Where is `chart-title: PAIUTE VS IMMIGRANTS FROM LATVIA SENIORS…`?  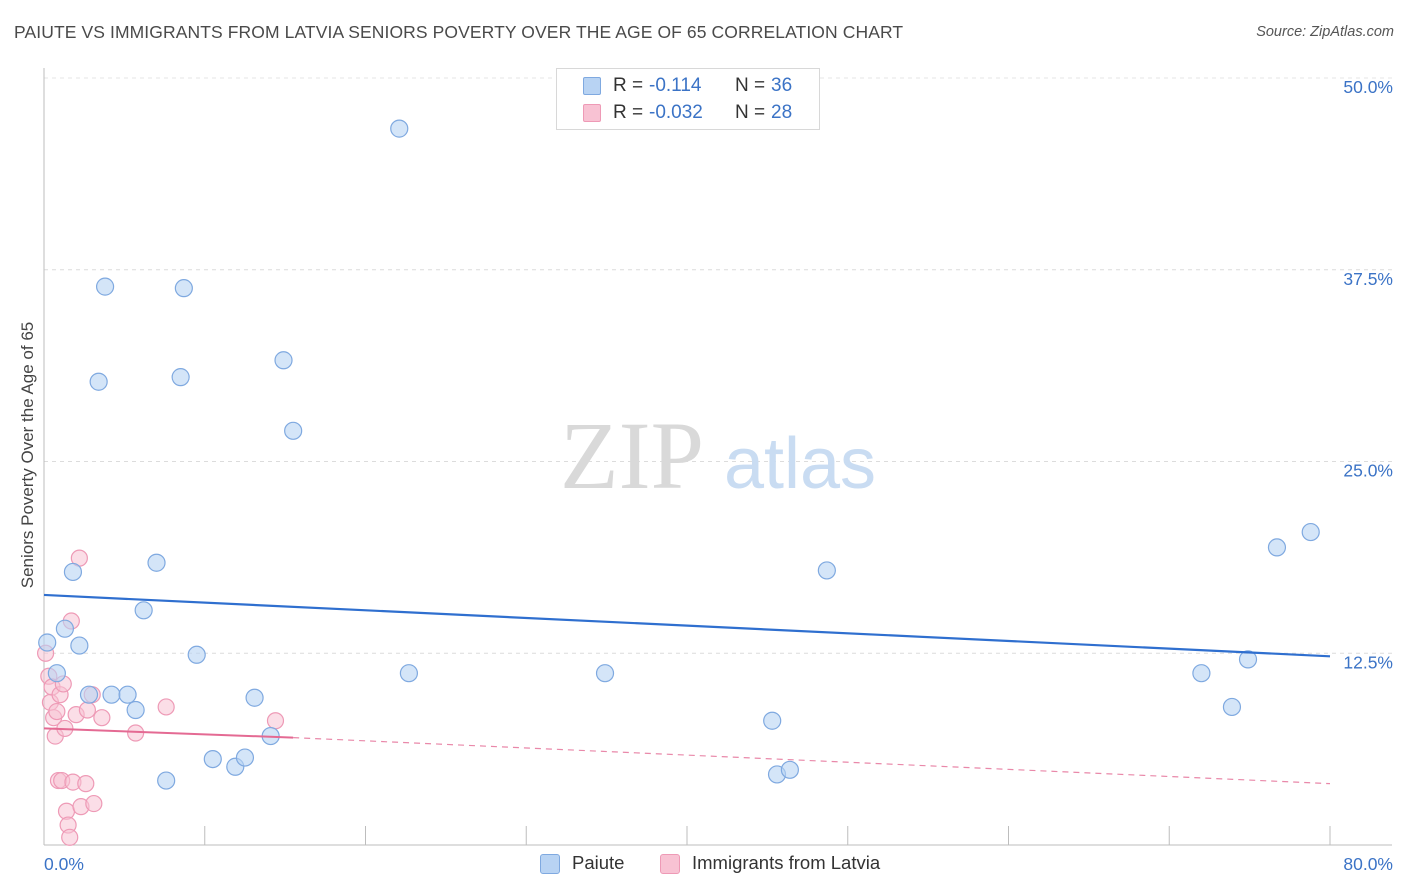 chart-title: PAIUTE VS IMMIGRANTS FROM LATVIA SENIORS… is located at coordinates (459, 32).